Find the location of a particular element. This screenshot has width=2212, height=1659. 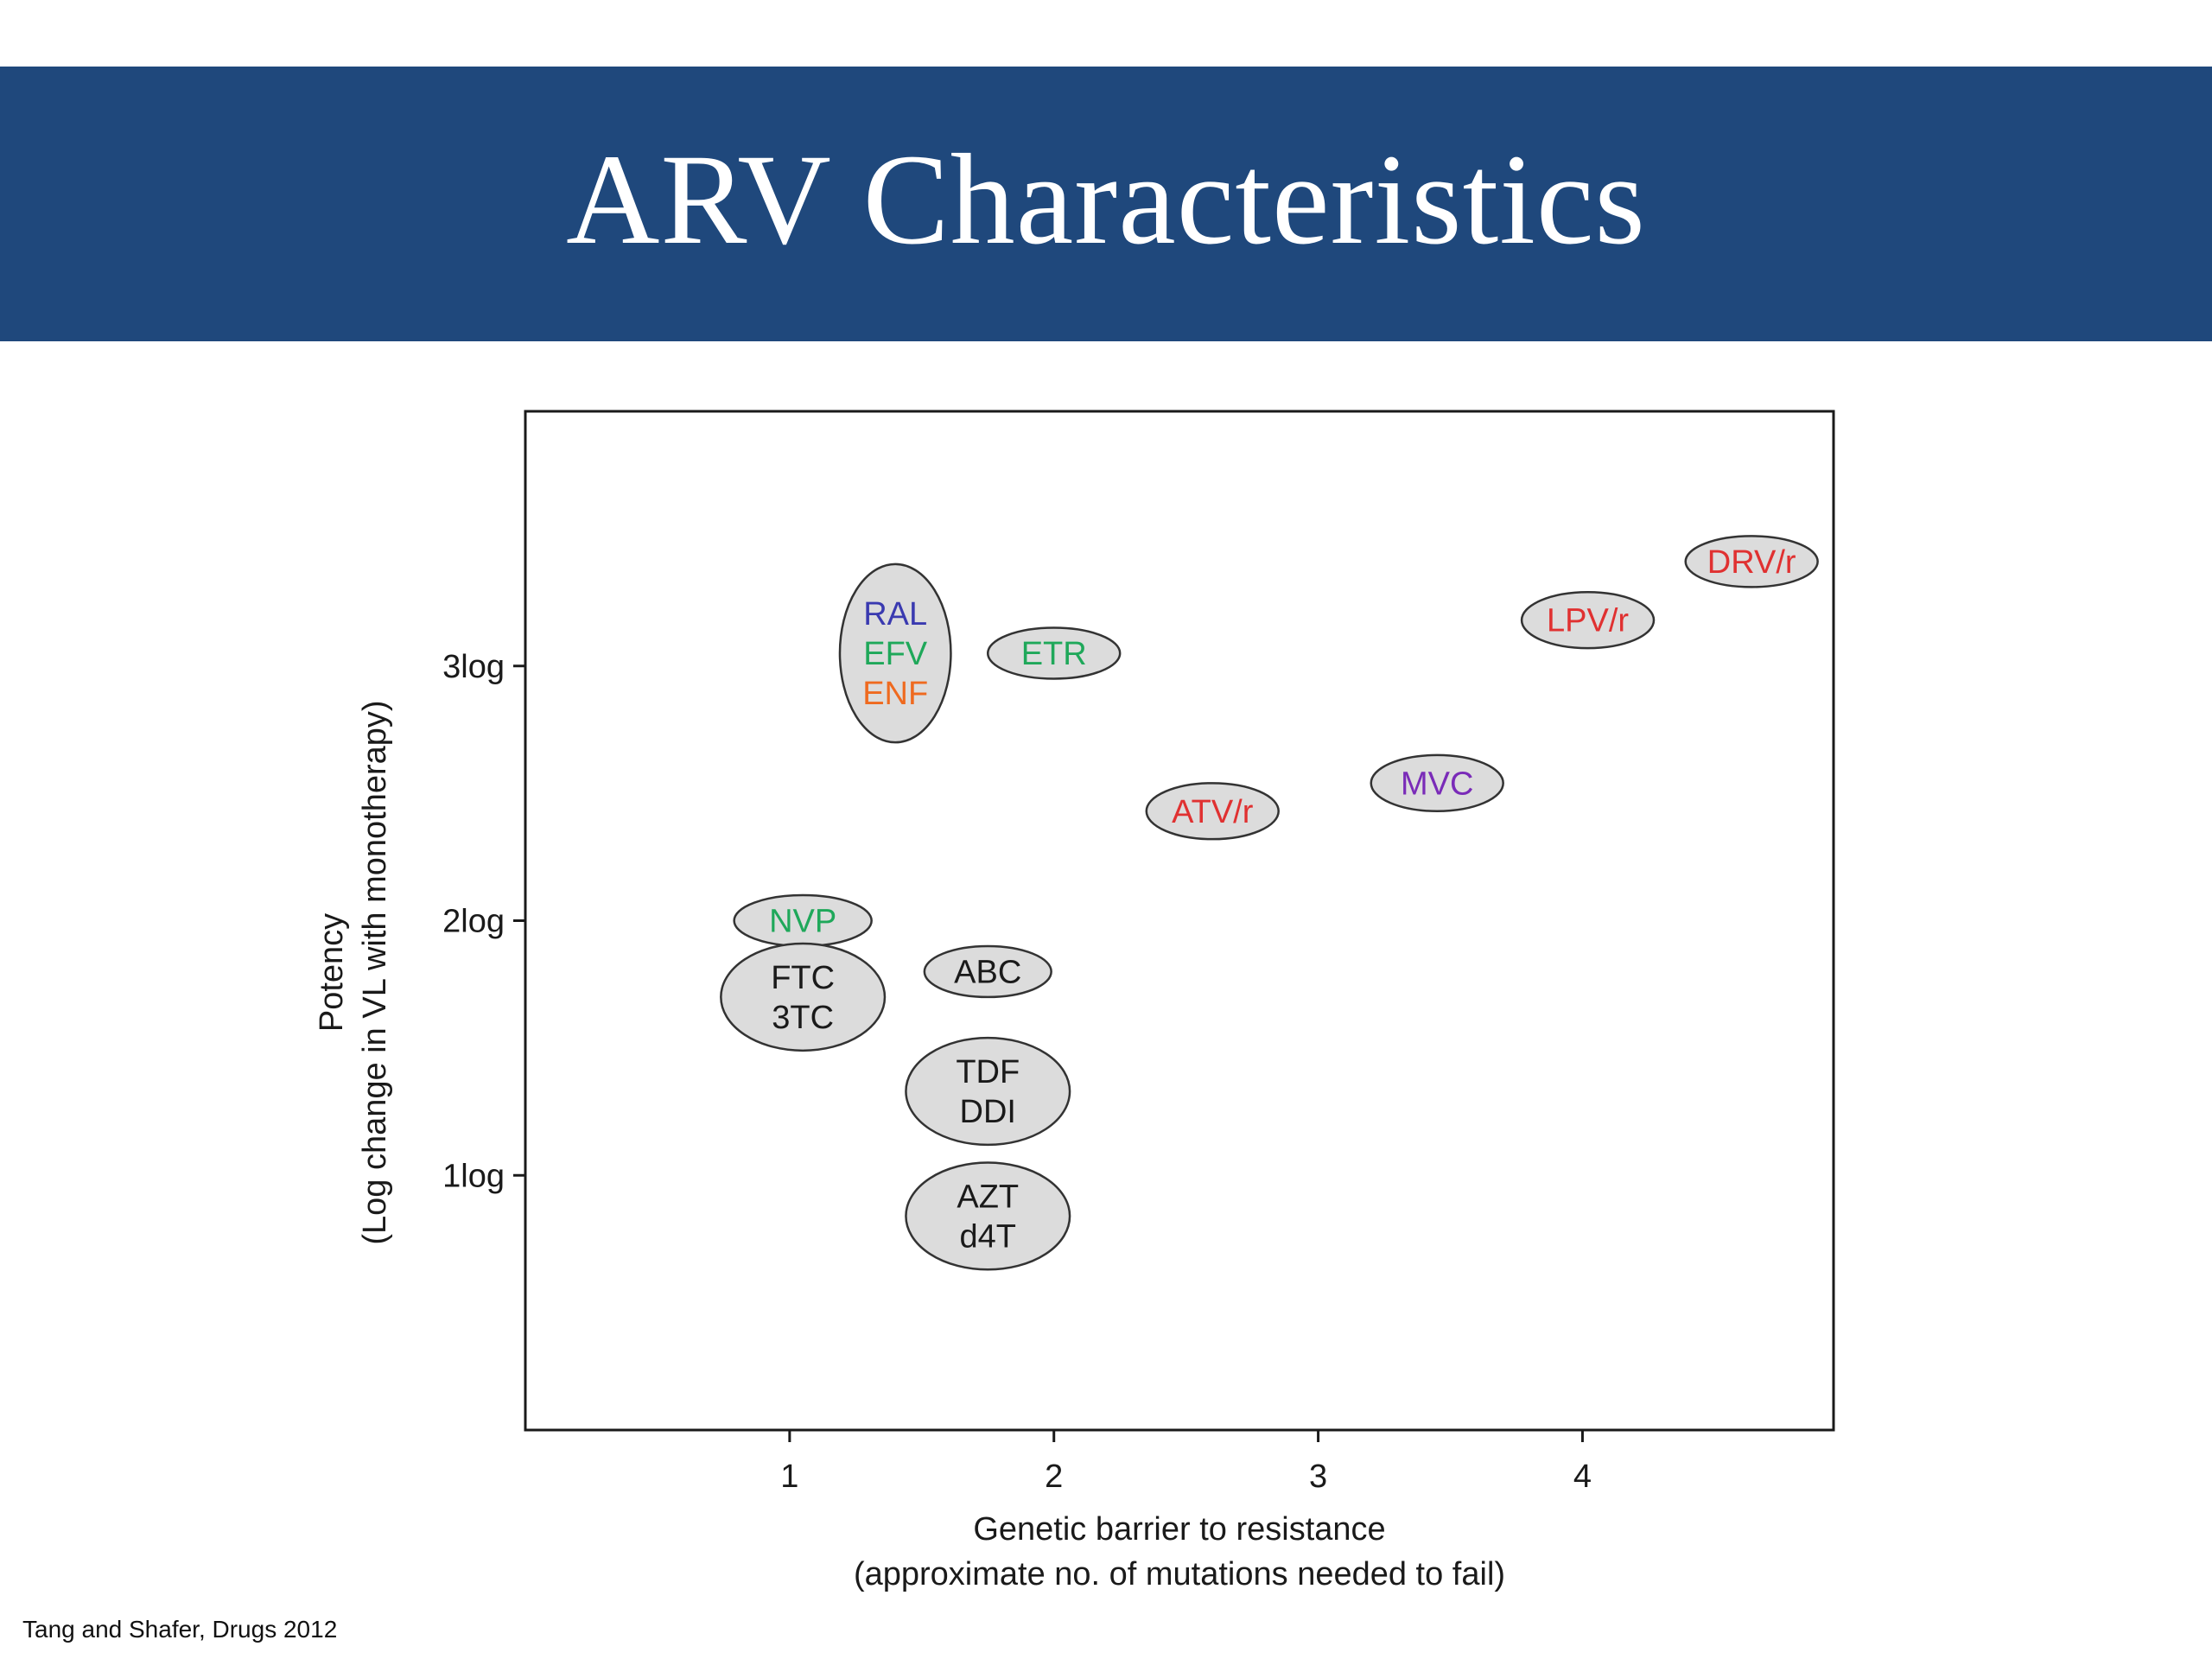

drug-group: ETR is located at coordinates (1054, 653).